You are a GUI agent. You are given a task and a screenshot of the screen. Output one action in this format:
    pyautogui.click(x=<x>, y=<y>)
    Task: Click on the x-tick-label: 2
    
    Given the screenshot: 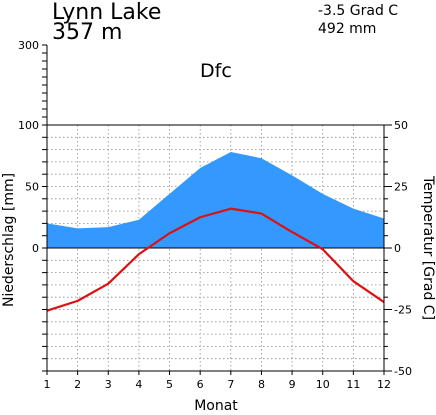 What is the action you would take?
    pyautogui.click(x=77, y=384)
    